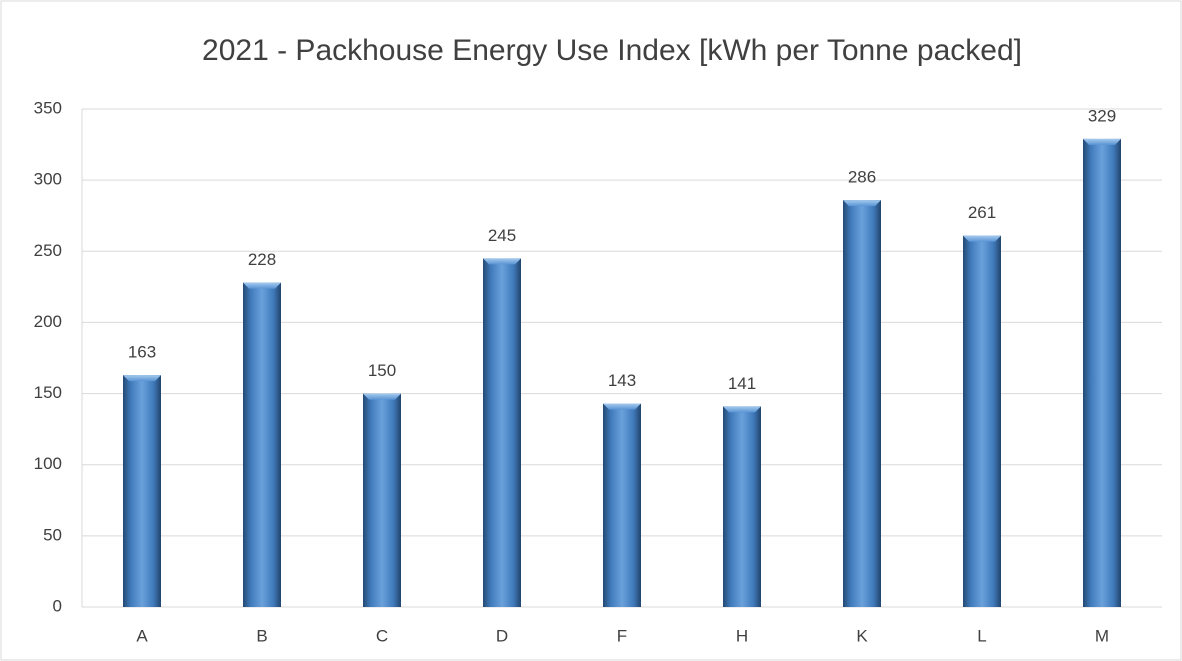 This screenshot has height=661, width=1182. Describe the element at coordinates (142, 635) in the screenshot. I see `x-tick-label: A` at that location.